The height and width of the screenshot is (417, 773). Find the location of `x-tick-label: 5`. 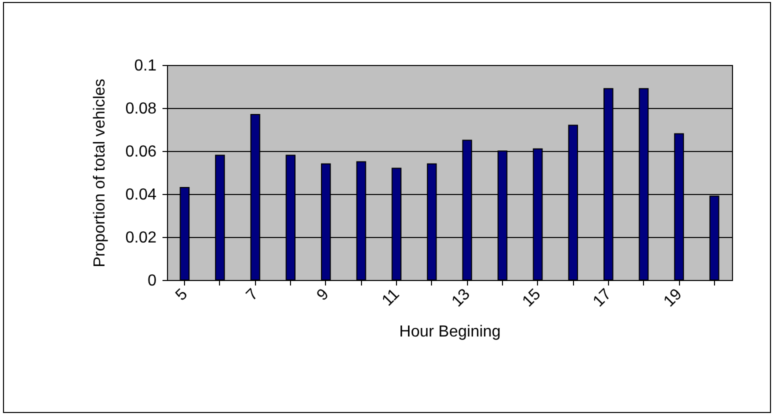

x-tick-label: 5 is located at coordinates (182, 295).